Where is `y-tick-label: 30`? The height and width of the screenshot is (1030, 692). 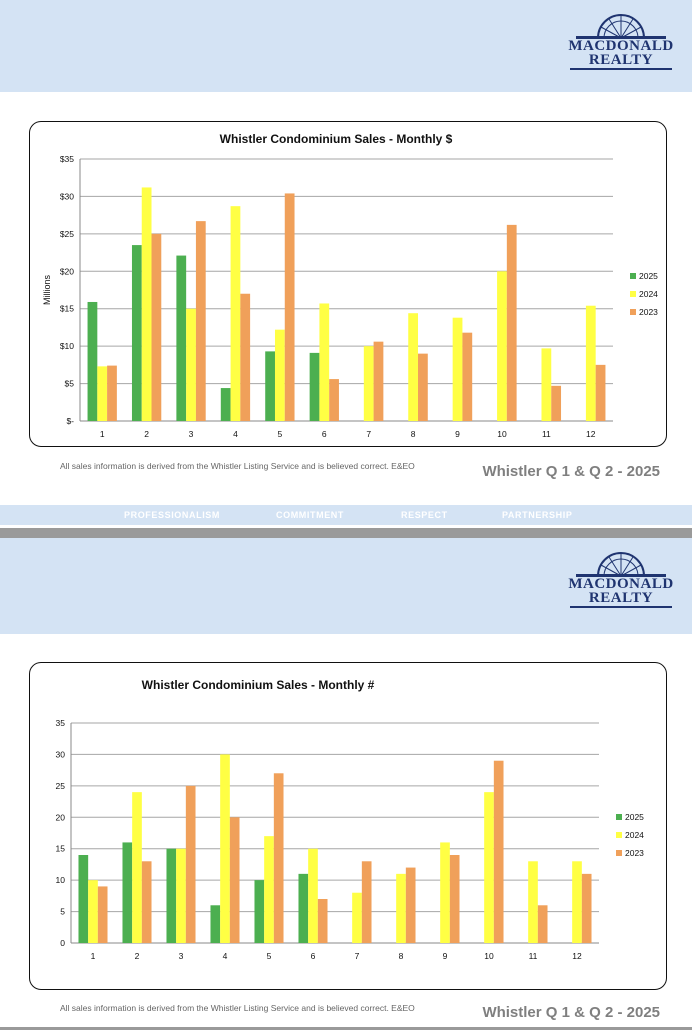 y-tick-label: 30 is located at coordinates (61, 754).